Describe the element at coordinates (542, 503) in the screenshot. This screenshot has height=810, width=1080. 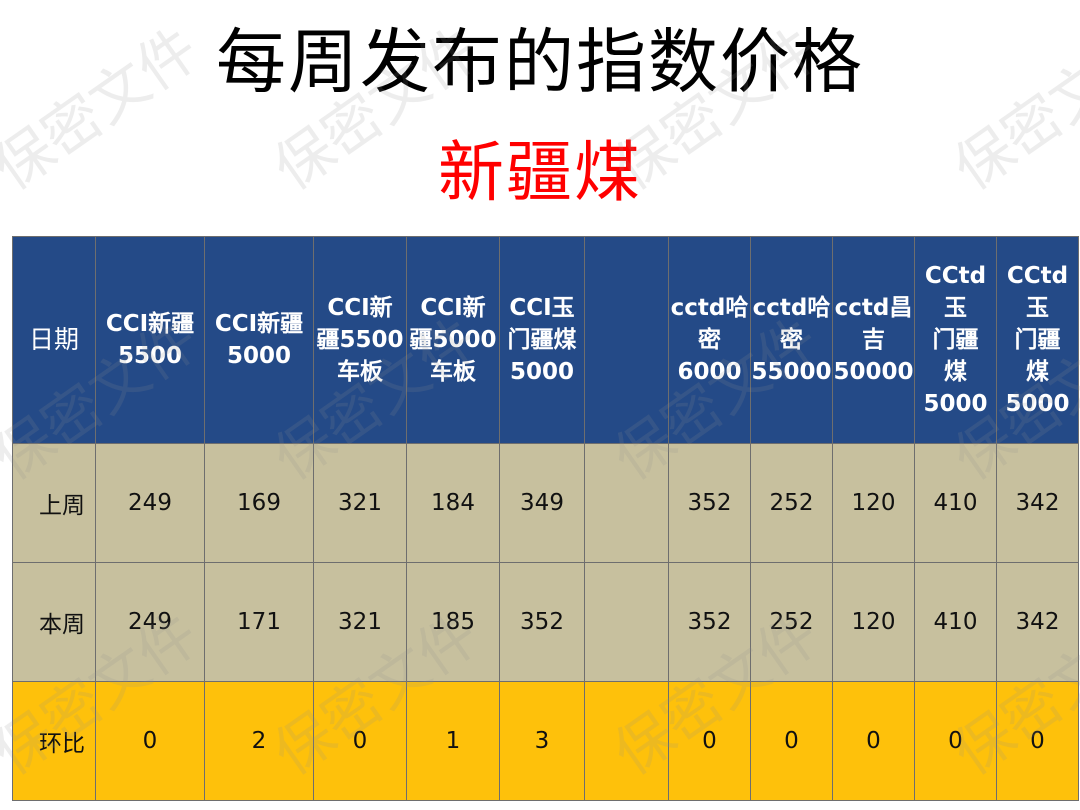
I see `table-cell: 349` at that location.